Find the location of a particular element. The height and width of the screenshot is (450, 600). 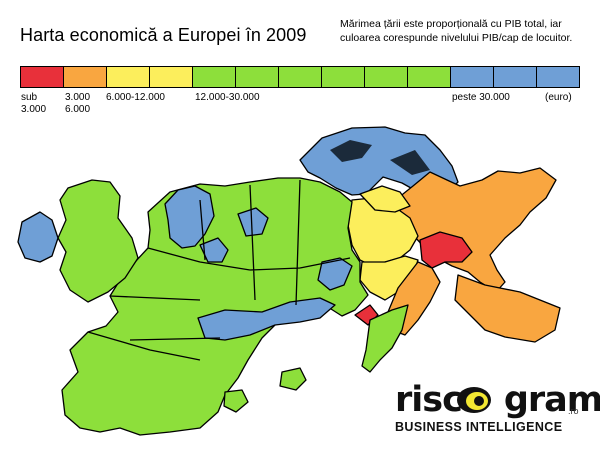

legend-label-currency: (euro) is located at coordinates (558, 97).